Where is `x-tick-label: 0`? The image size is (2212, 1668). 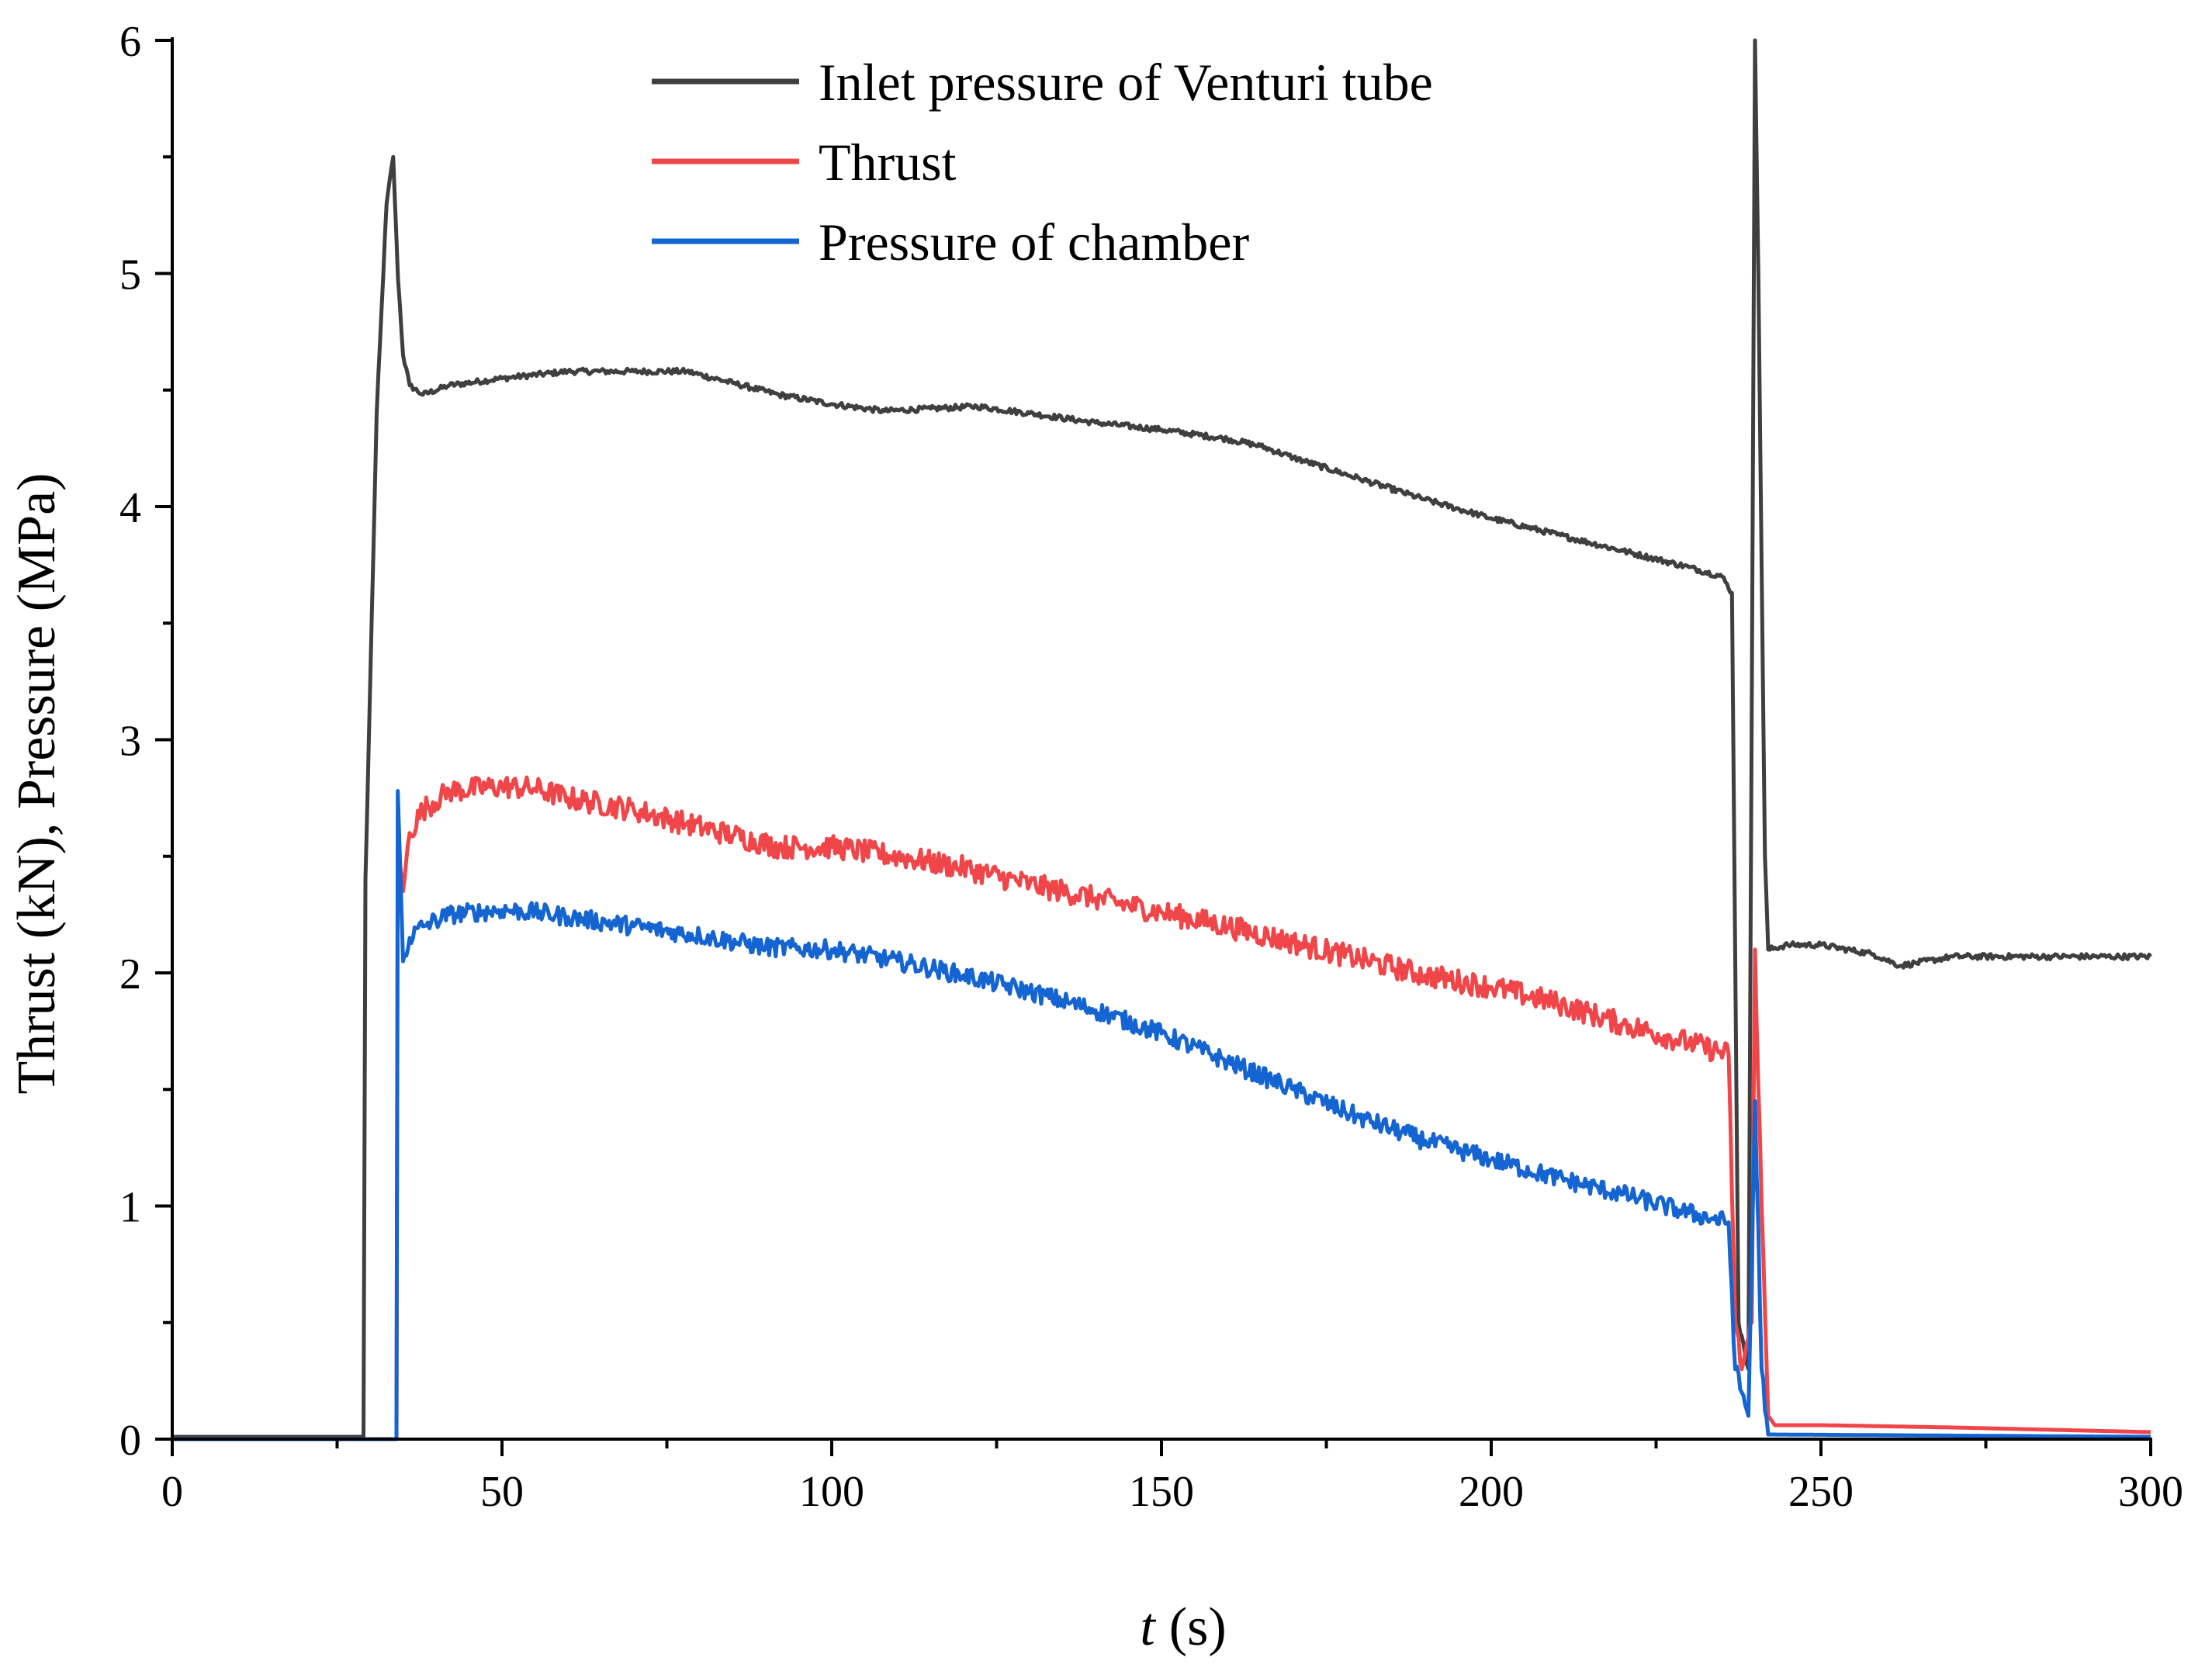 x-tick-label: 0 is located at coordinates (172, 1492).